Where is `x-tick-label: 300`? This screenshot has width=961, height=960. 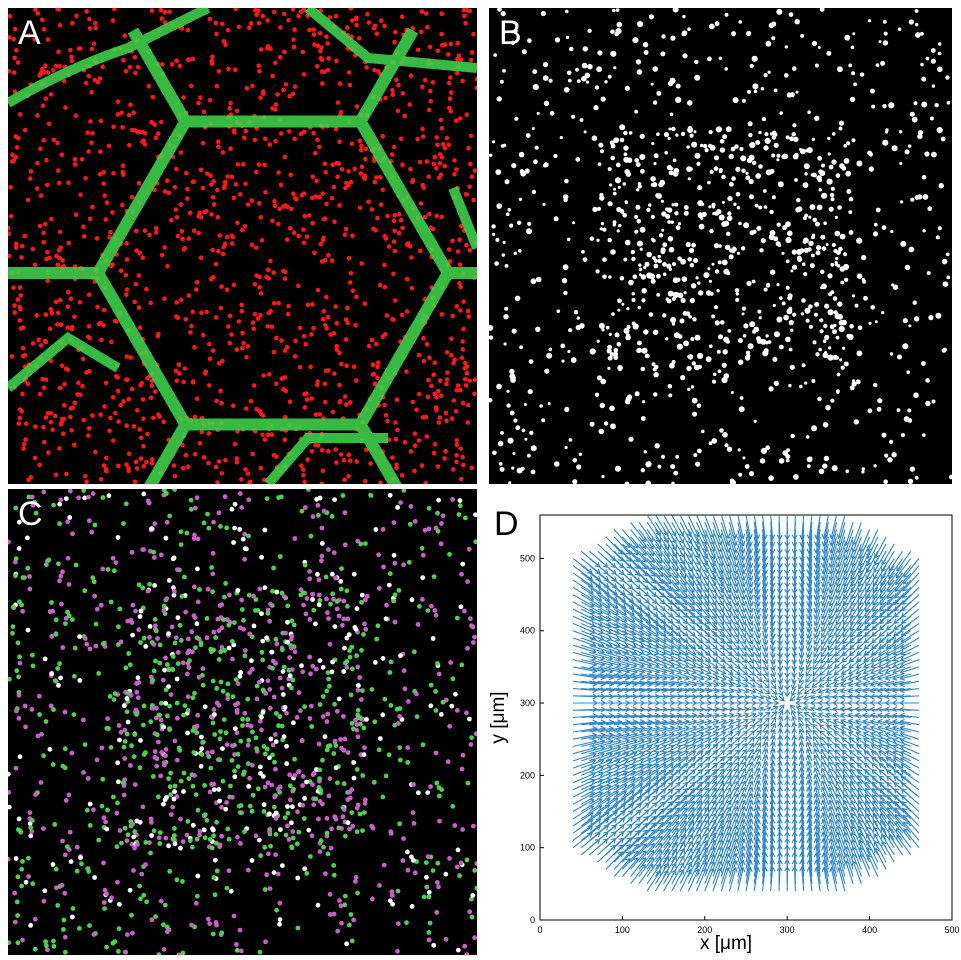
x-tick-label: 300 is located at coordinates (787, 930).